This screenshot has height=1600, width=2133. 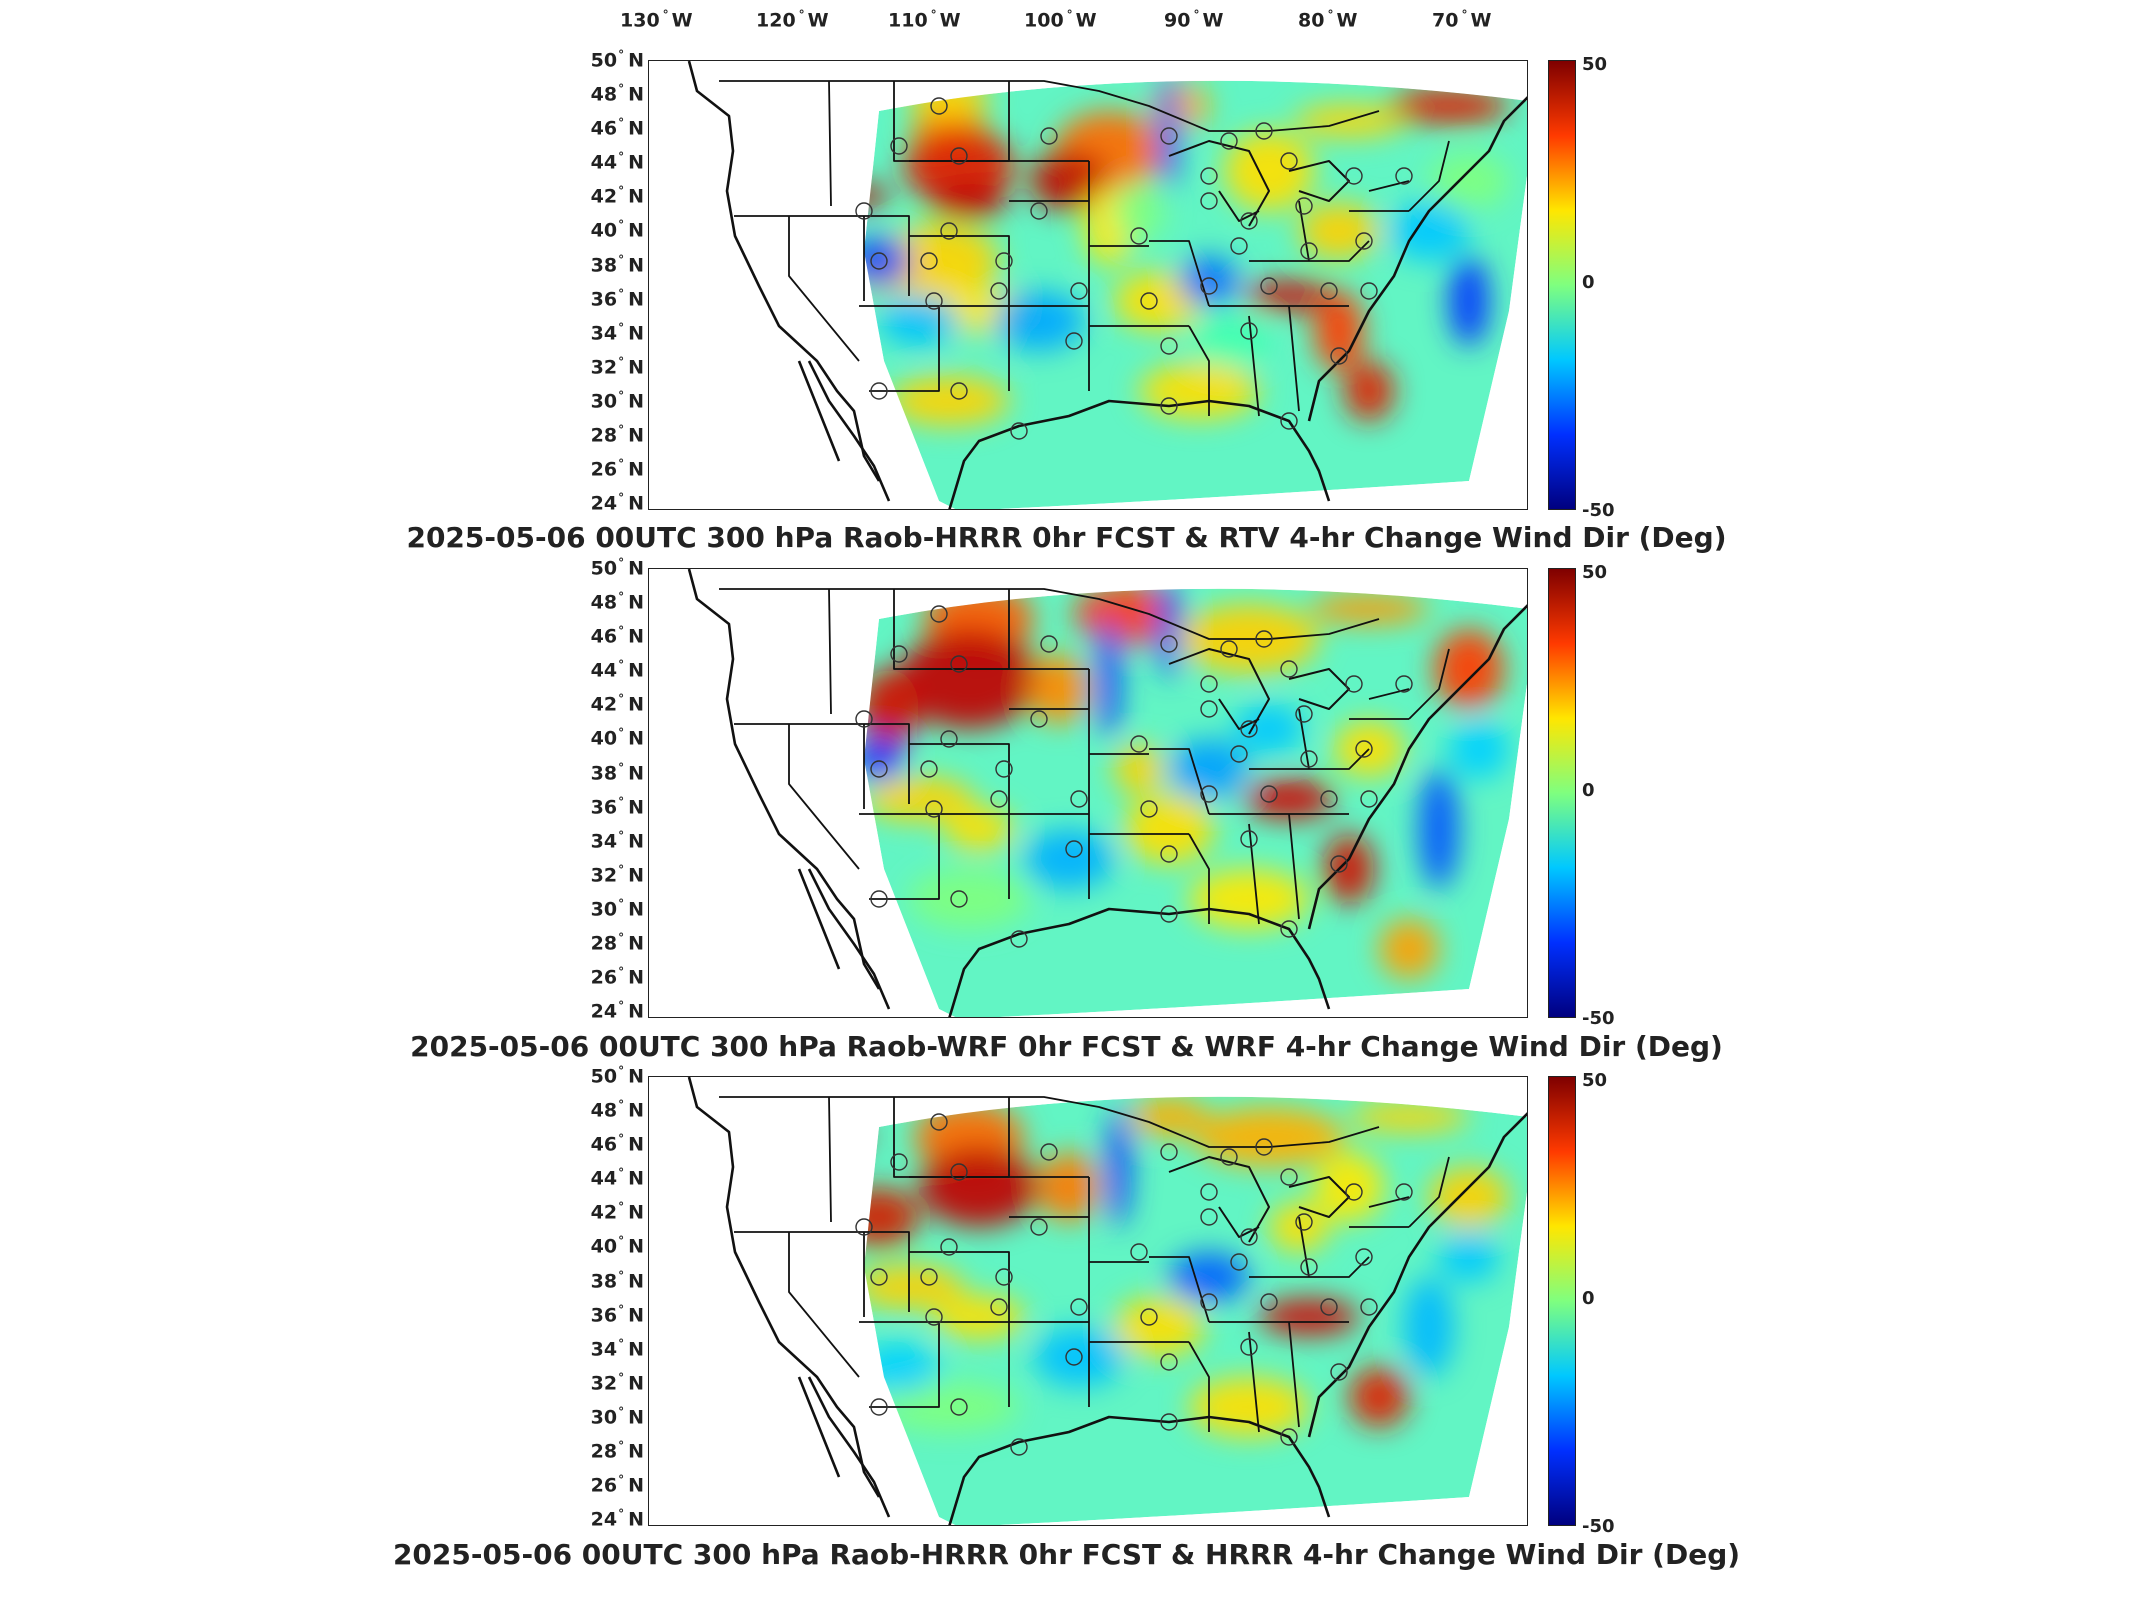 What do you see at coordinates (617, 1451) in the screenshot?
I see `lat-label-28n: 28° N` at bounding box center [617, 1451].